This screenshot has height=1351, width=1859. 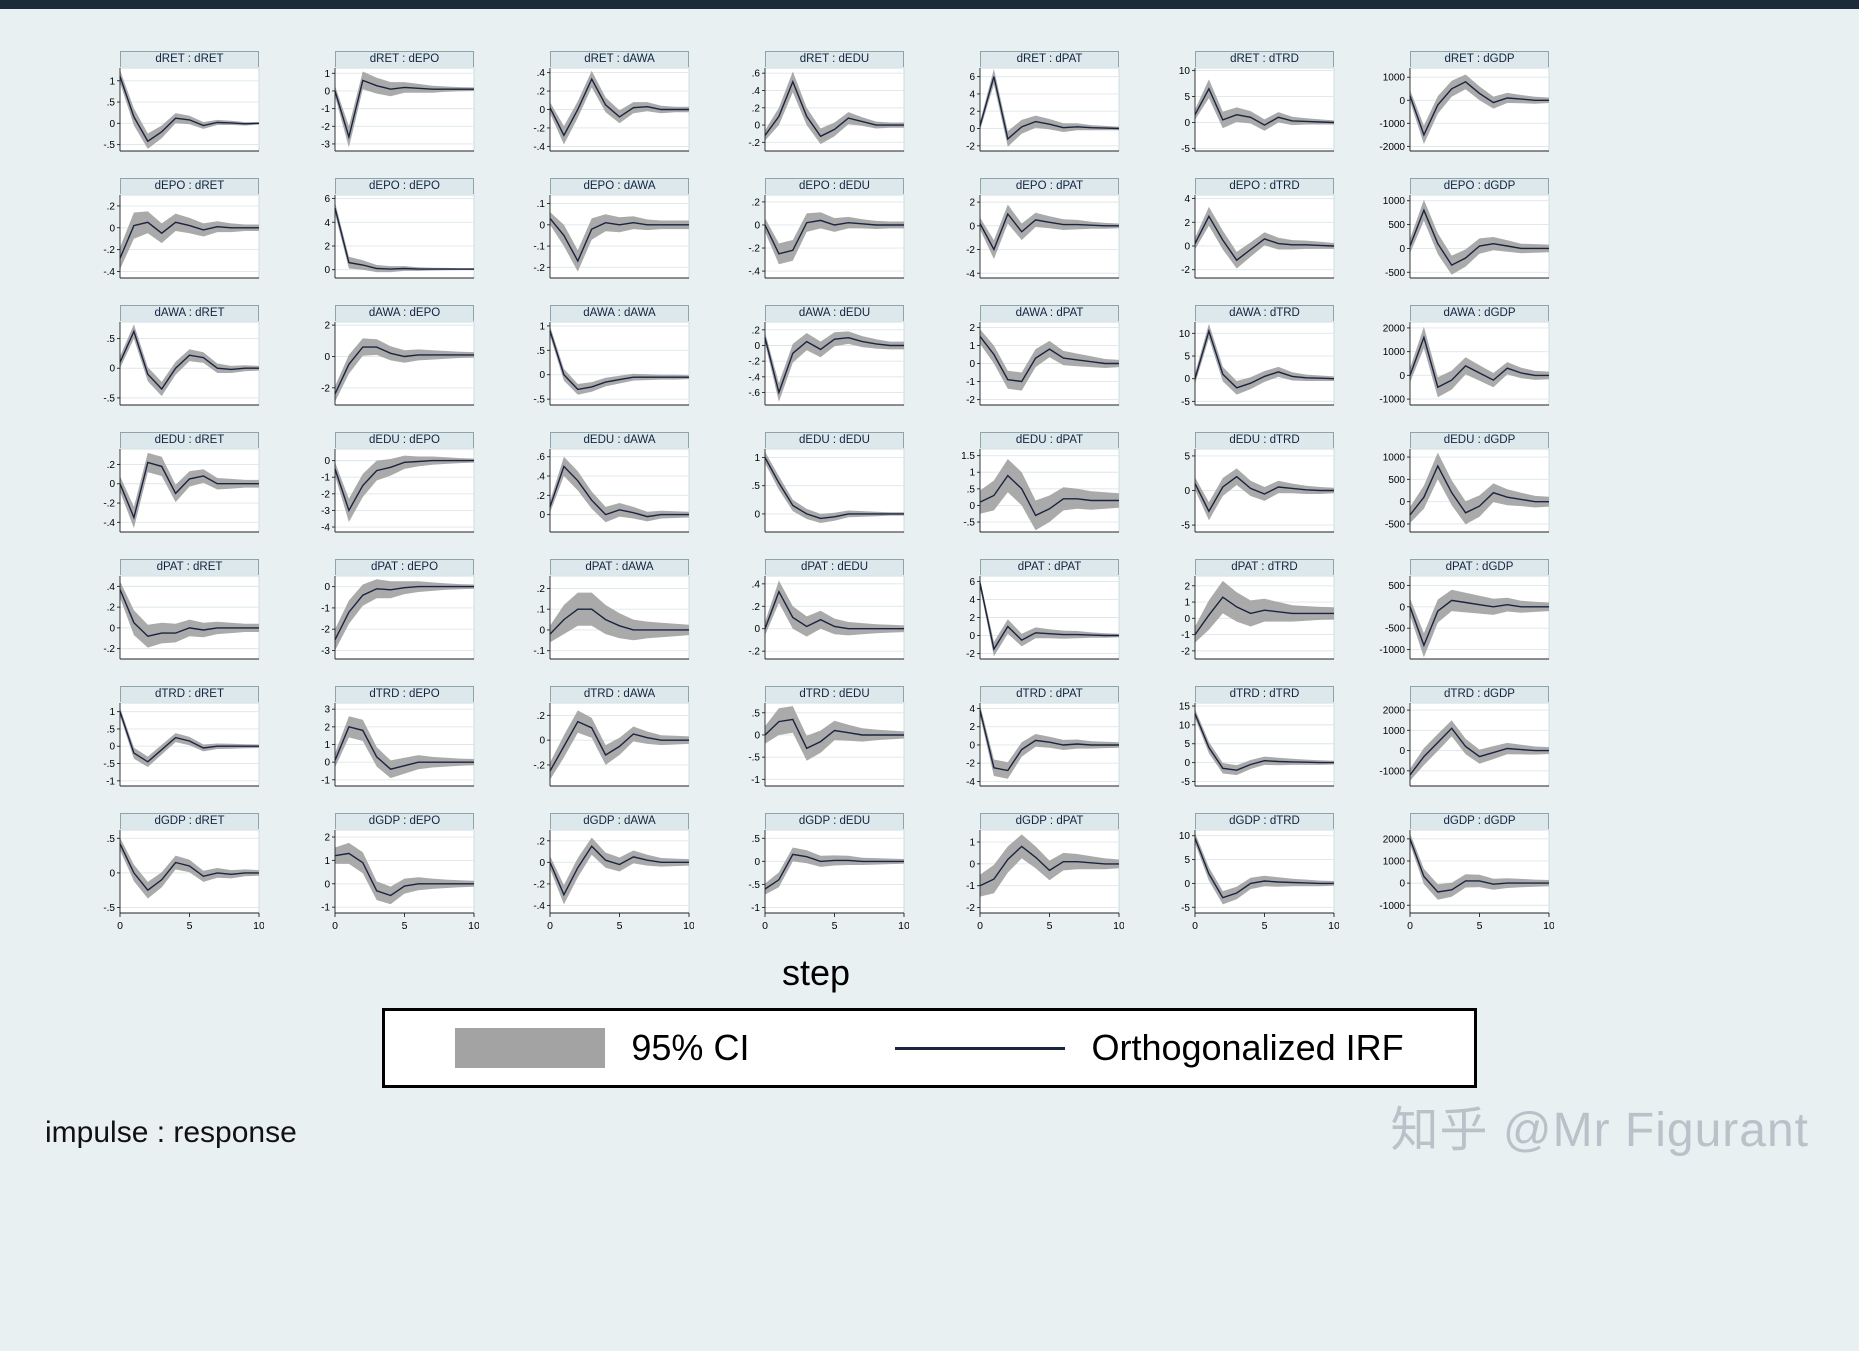 I want to click on panel-plot: 6 4 2 0 -2, so click(x=1043, y=109).